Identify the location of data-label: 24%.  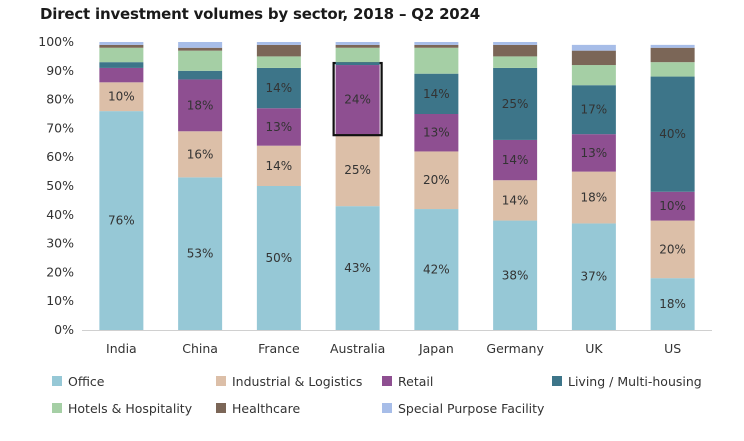
(357, 100).